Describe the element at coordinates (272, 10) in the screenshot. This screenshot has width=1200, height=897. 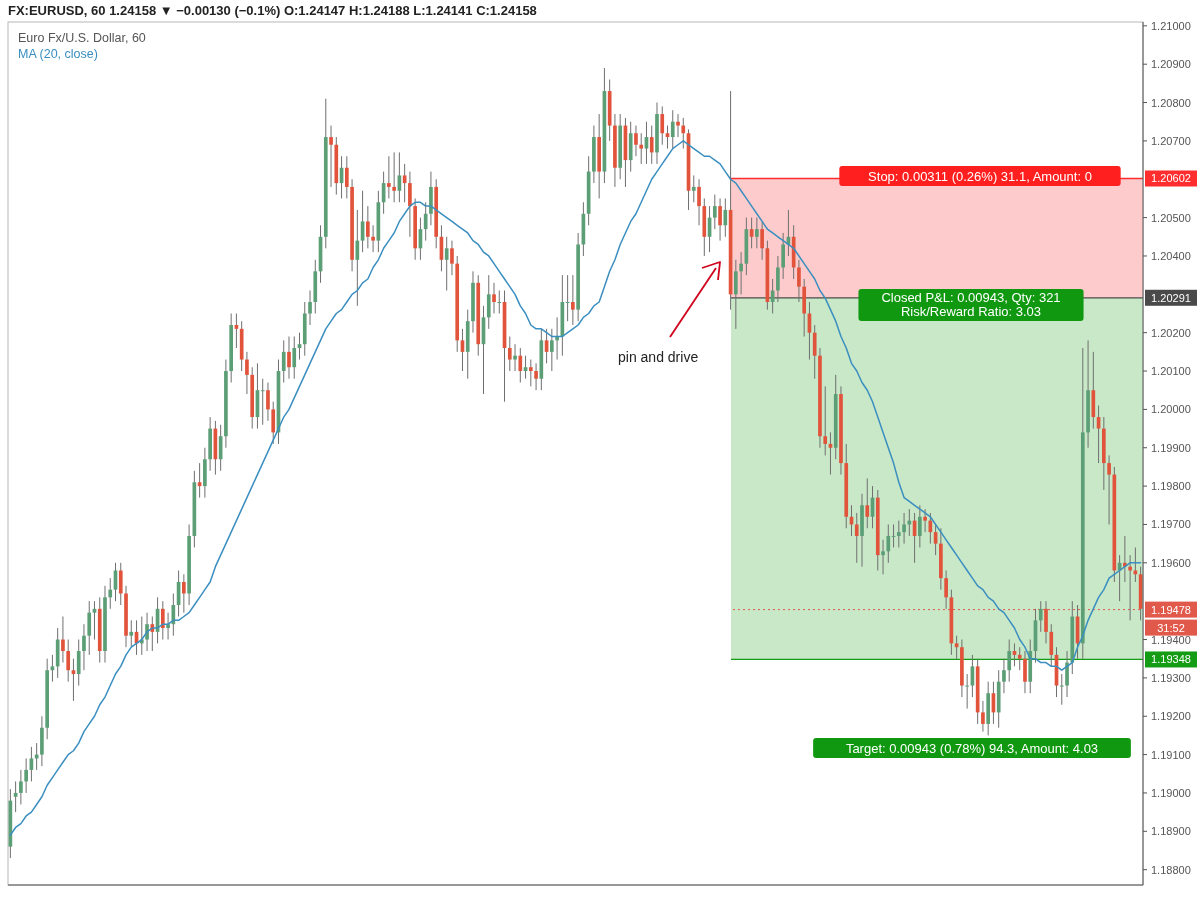
I see `chart-title: FX:EURUSD, 60 1.24158 ▼ −0.00130 (−0.1%) O:1.24147 H:1.24188 L:1.24141 C:1.24158` at that location.